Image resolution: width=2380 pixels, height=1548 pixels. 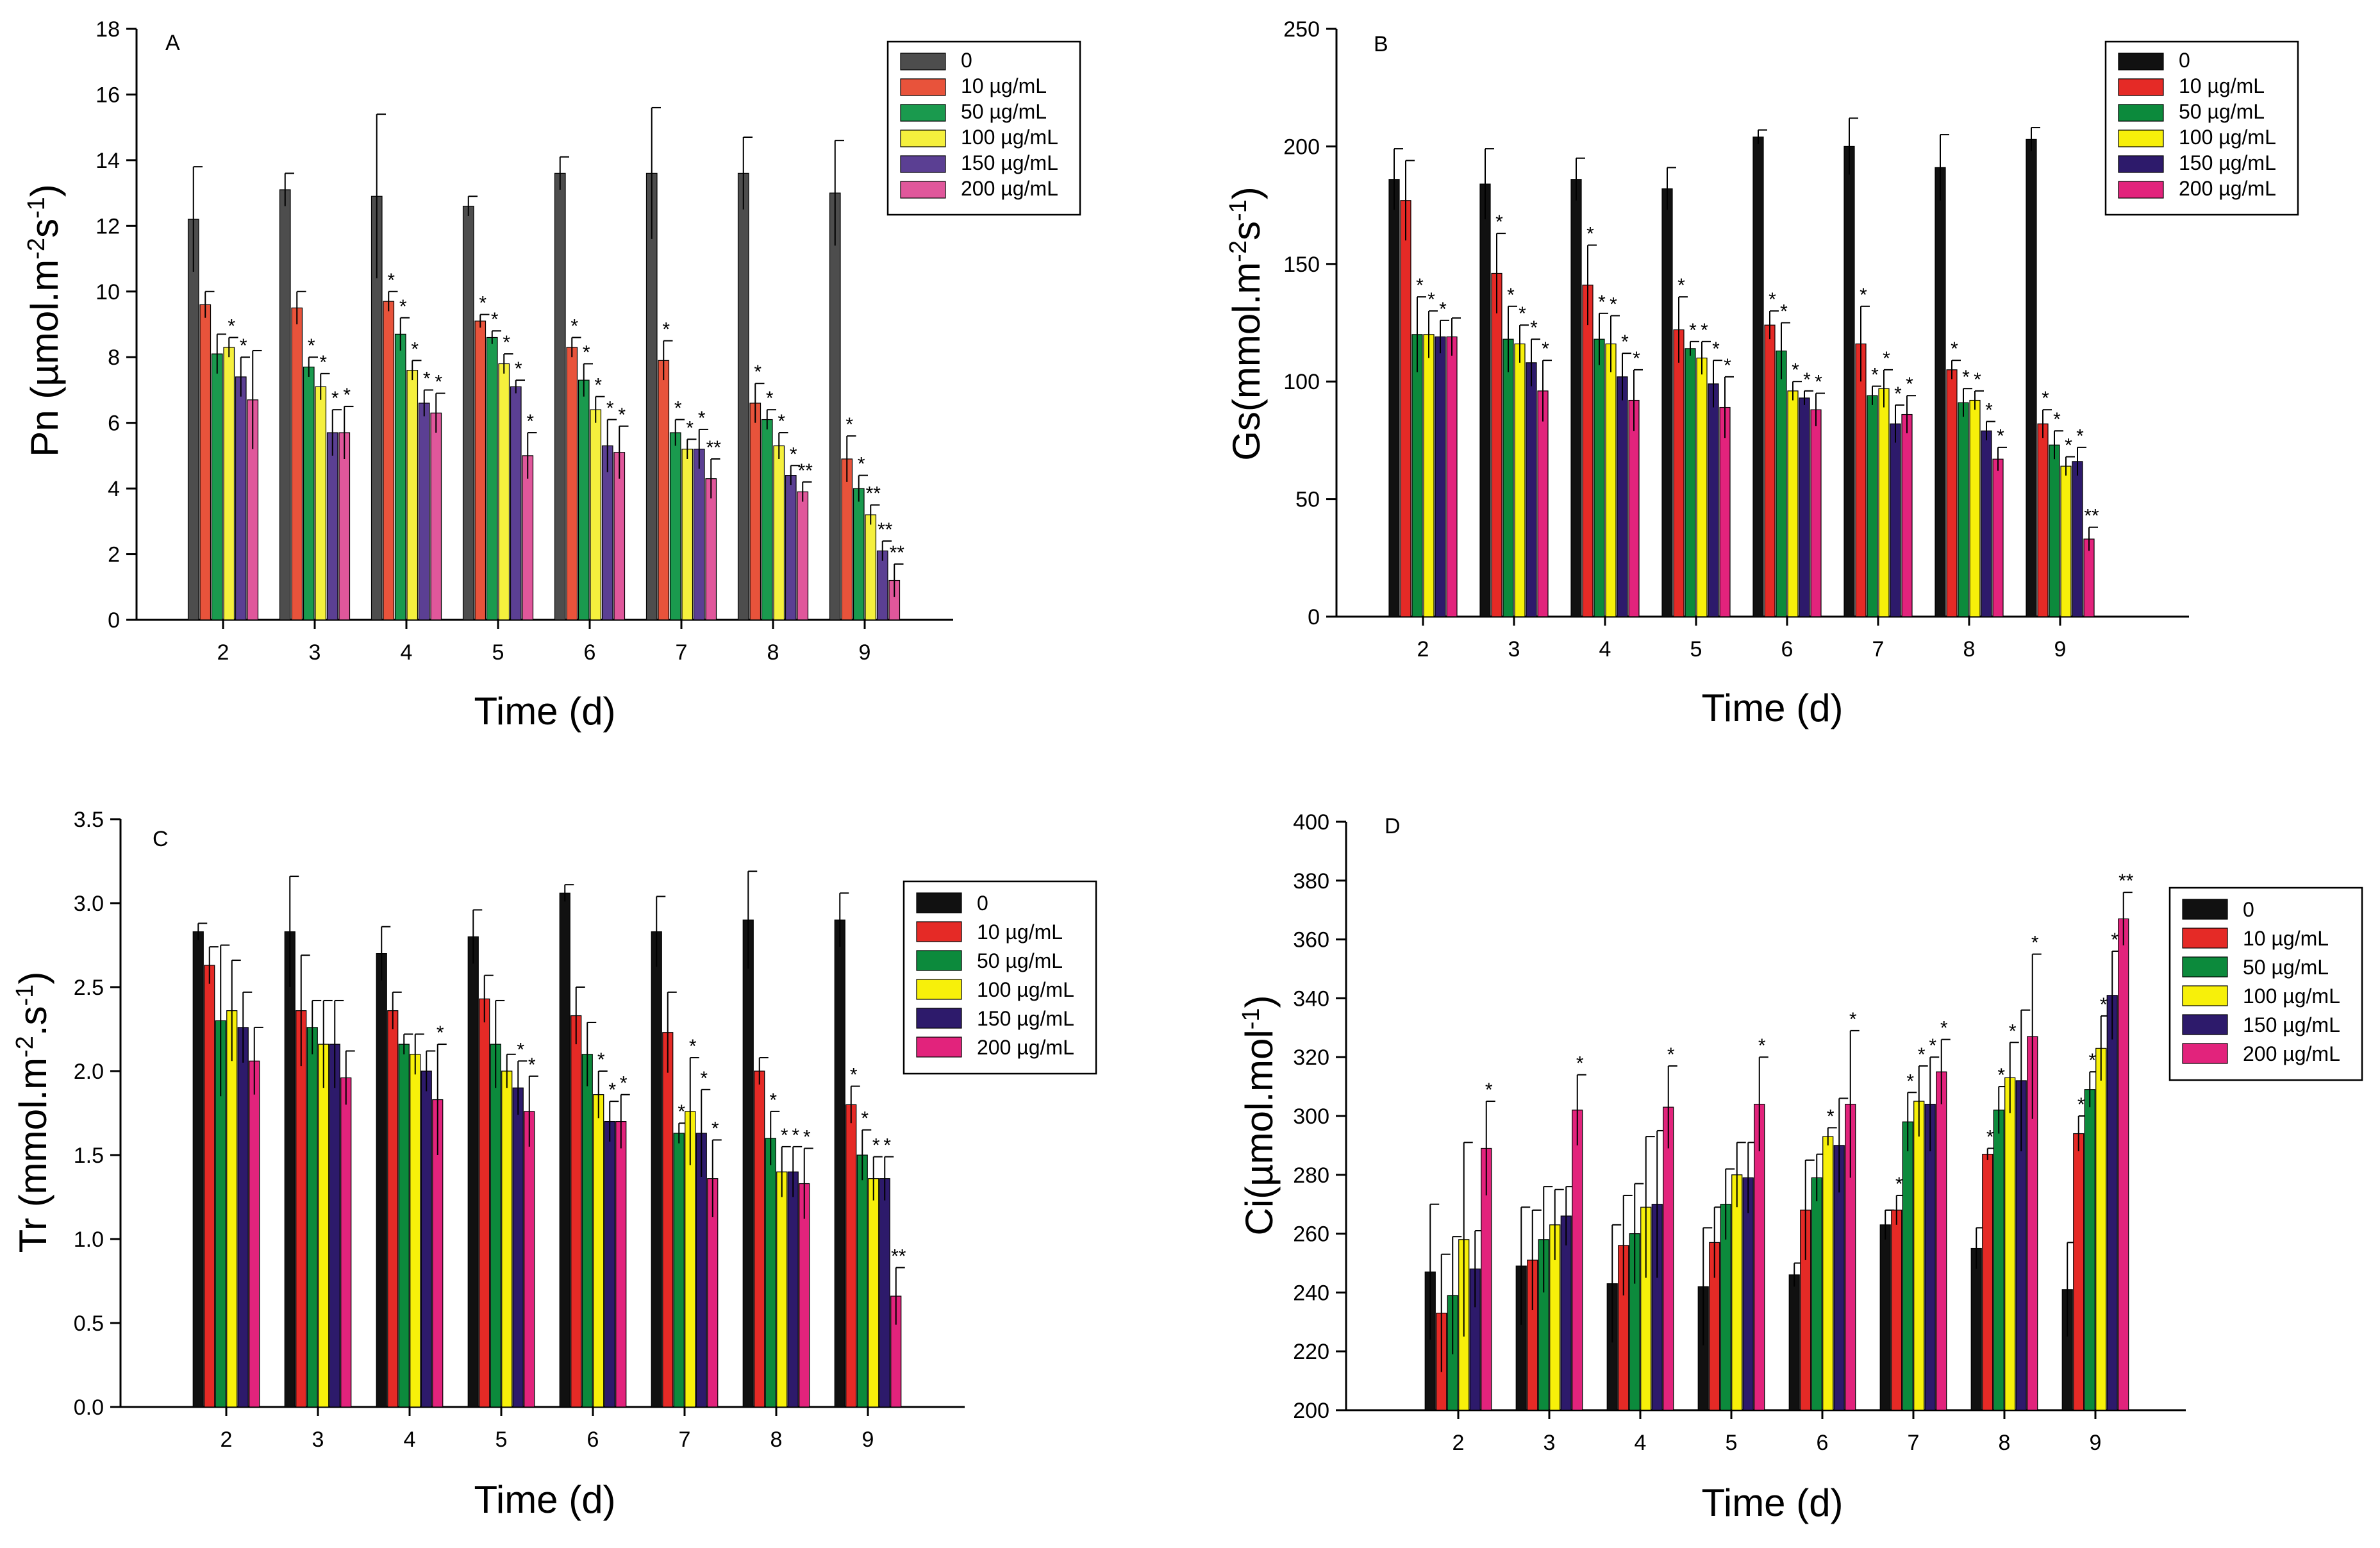 I want to click on x-tick-label: 5, so click(x=502, y=1440).